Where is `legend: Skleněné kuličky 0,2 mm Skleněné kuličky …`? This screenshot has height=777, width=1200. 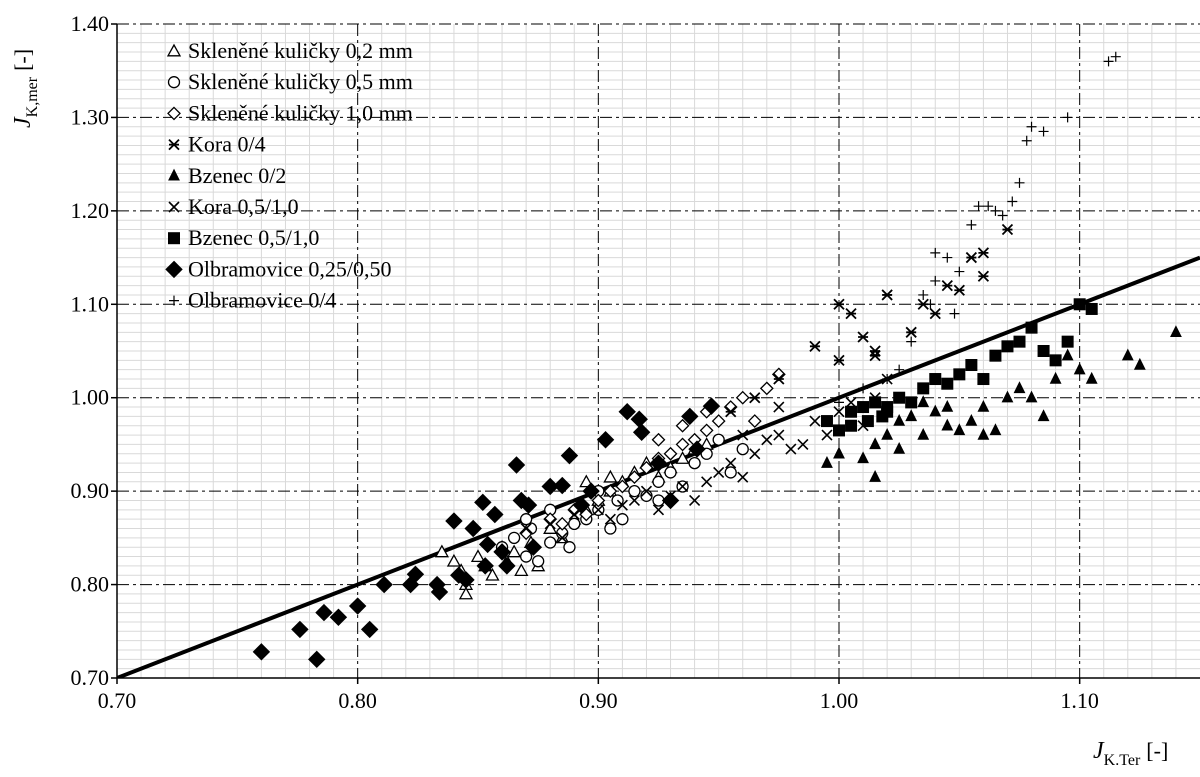 legend: Skleněné kuličky 0,2 mm Skleněné kuličky … is located at coordinates (289, 175).